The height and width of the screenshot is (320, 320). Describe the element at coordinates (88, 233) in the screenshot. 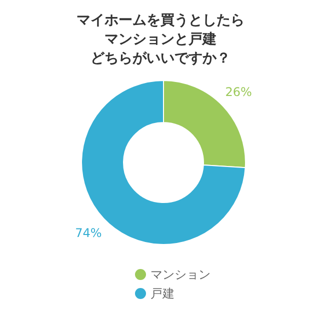

I see `data-label: 74%` at that location.